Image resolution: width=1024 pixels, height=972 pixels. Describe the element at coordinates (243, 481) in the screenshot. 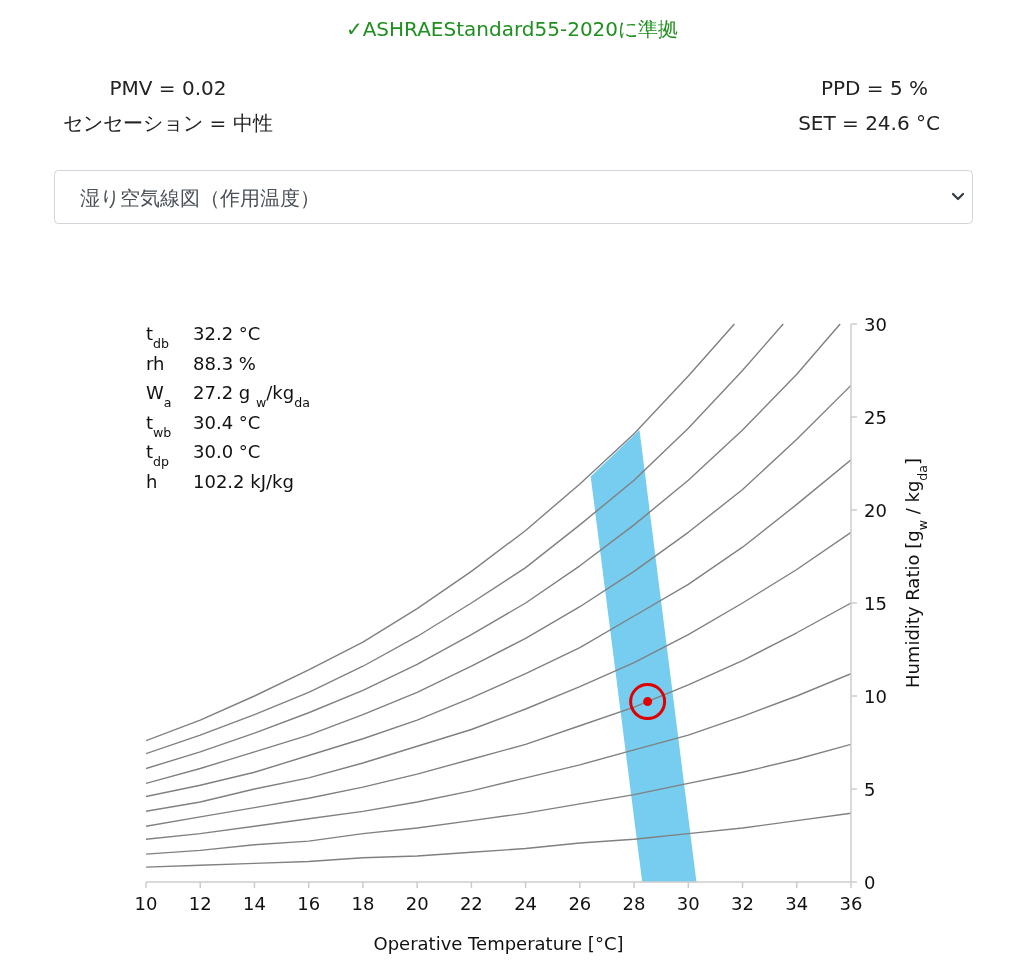

I see `annotation: 102.2 kJ/kg` at that location.